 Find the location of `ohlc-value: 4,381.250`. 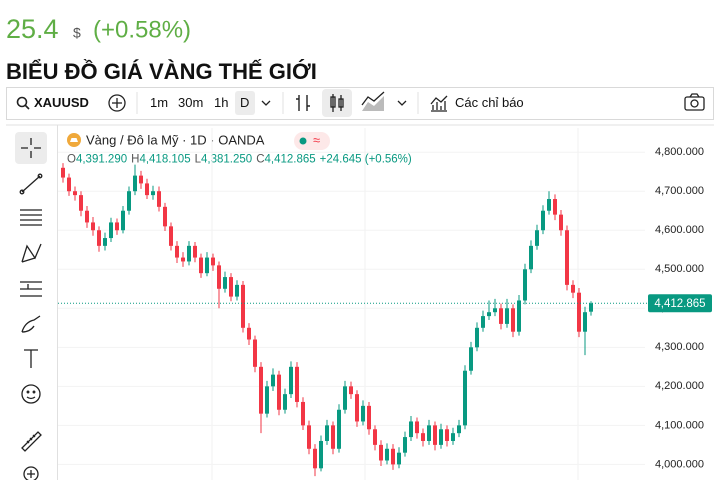

ohlc-value: 4,381.250 is located at coordinates (226, 160).